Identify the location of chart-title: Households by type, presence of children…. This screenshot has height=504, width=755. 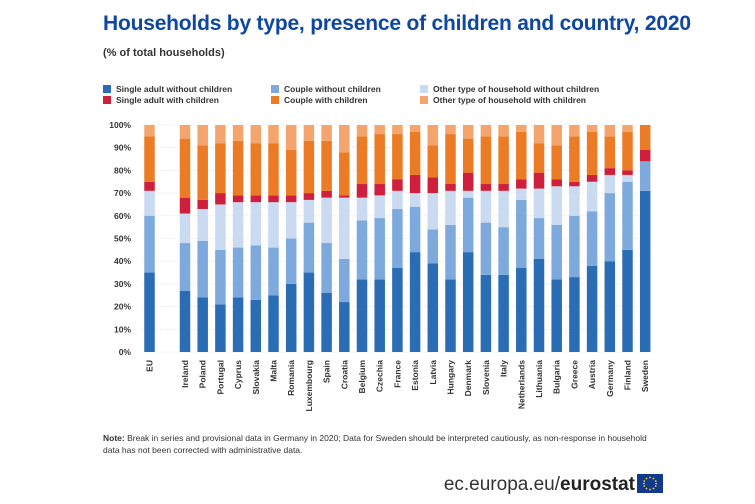
(397, 23).